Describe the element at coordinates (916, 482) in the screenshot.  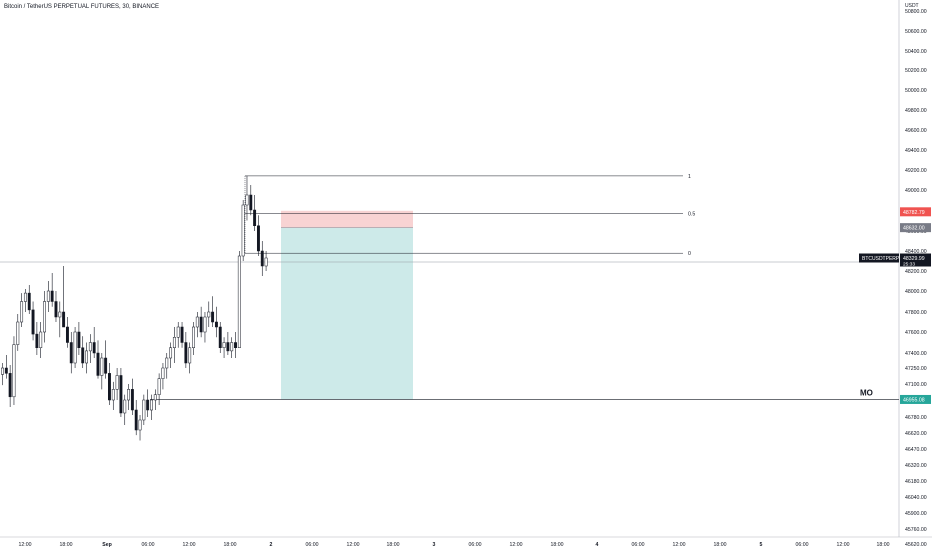
I see `price-tick-label: 46180.00` at that location.